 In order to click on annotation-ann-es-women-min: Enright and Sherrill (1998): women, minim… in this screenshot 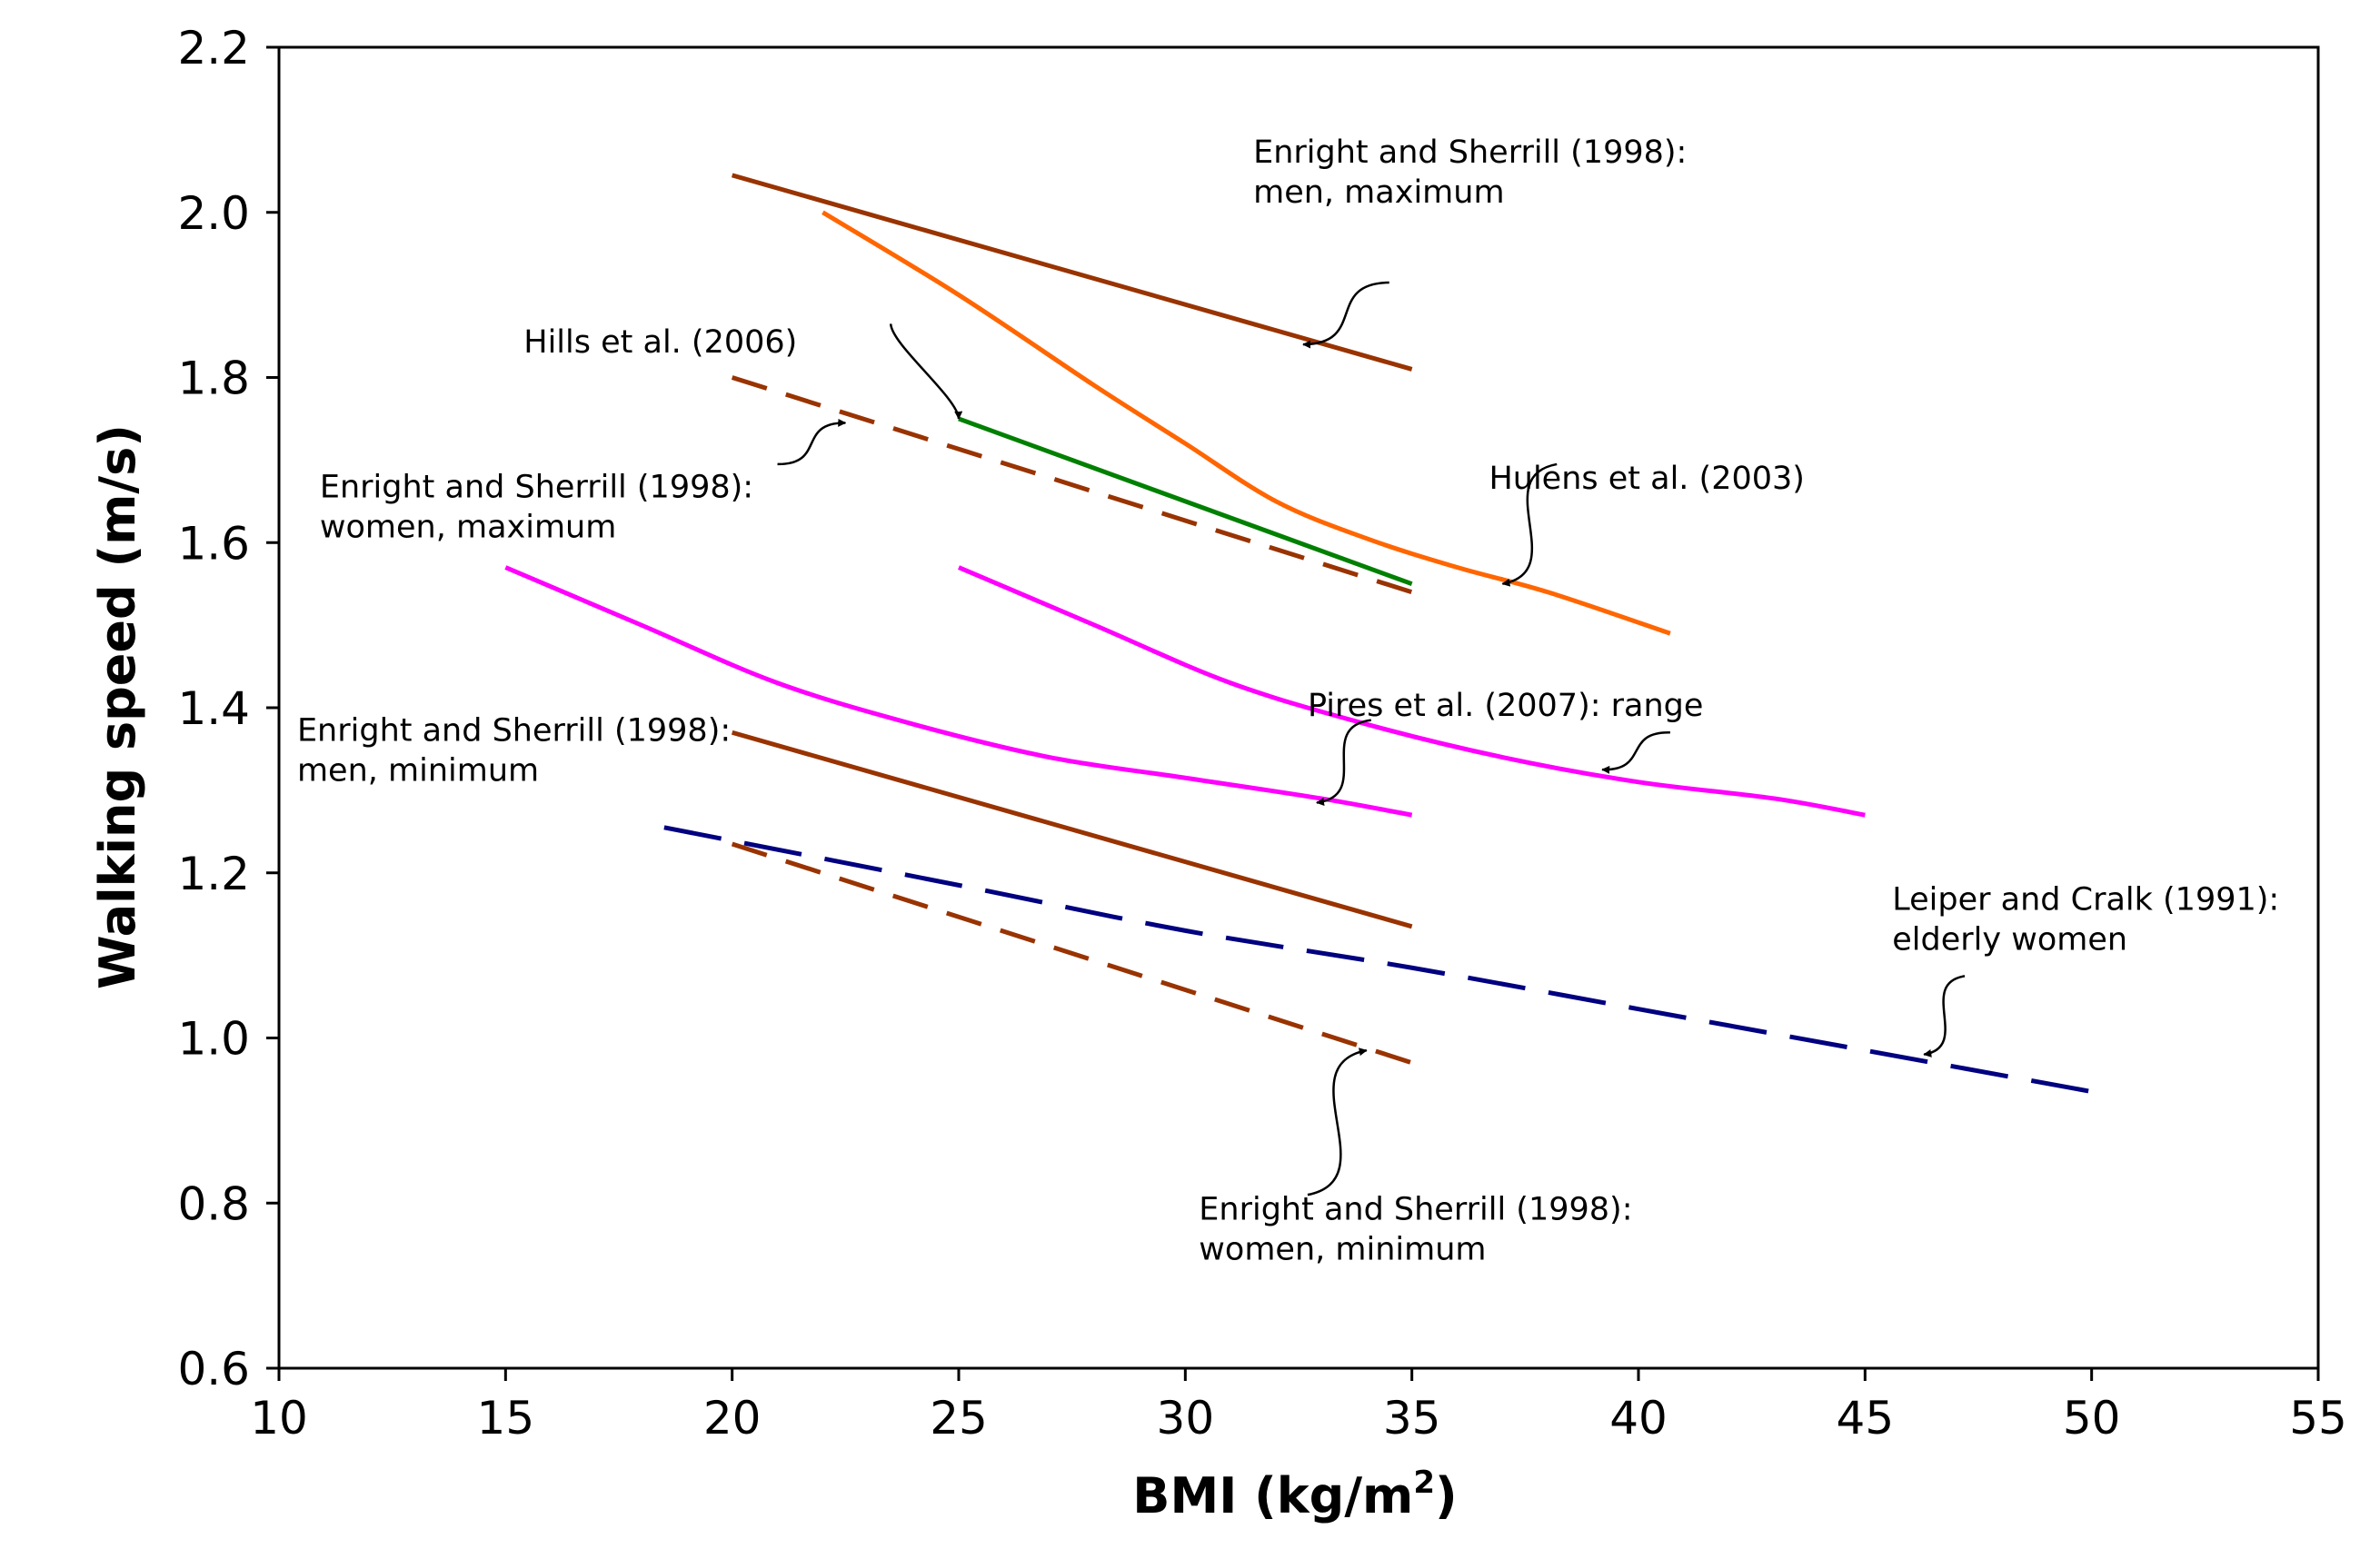, I will do `click(1415, 1229)`.